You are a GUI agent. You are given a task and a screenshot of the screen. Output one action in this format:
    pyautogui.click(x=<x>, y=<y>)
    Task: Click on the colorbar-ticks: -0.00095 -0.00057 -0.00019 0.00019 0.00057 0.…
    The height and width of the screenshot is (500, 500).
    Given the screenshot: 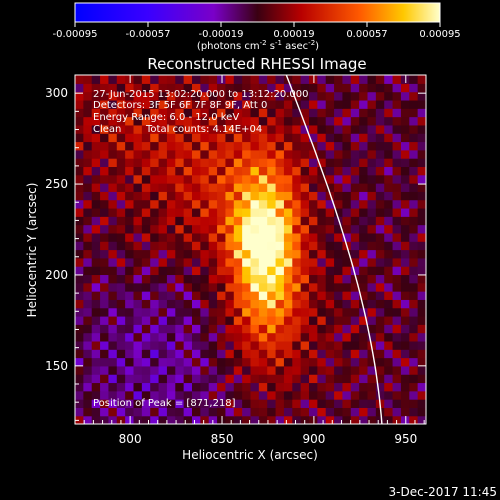 What is the action you would take?
    pyautogui.click(x=257, y=31)
    